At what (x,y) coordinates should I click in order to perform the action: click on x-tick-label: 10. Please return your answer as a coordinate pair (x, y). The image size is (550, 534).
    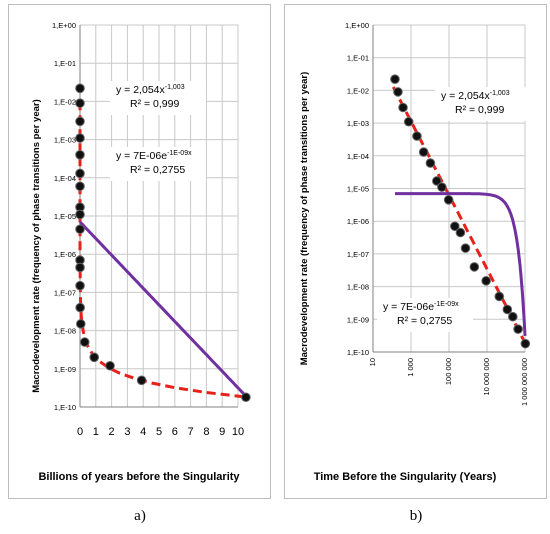
    Looking at the image, I should click on (372, 362).